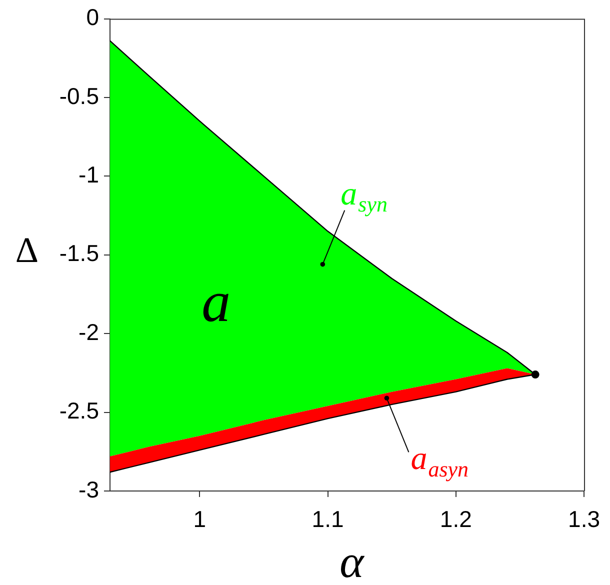 The width and height of the screenshot is (610, 585). What do you see at coordinates (79, 95) in the screenshot?
I see `y-tick-label: -0.5` at bounding box center [79, 95].